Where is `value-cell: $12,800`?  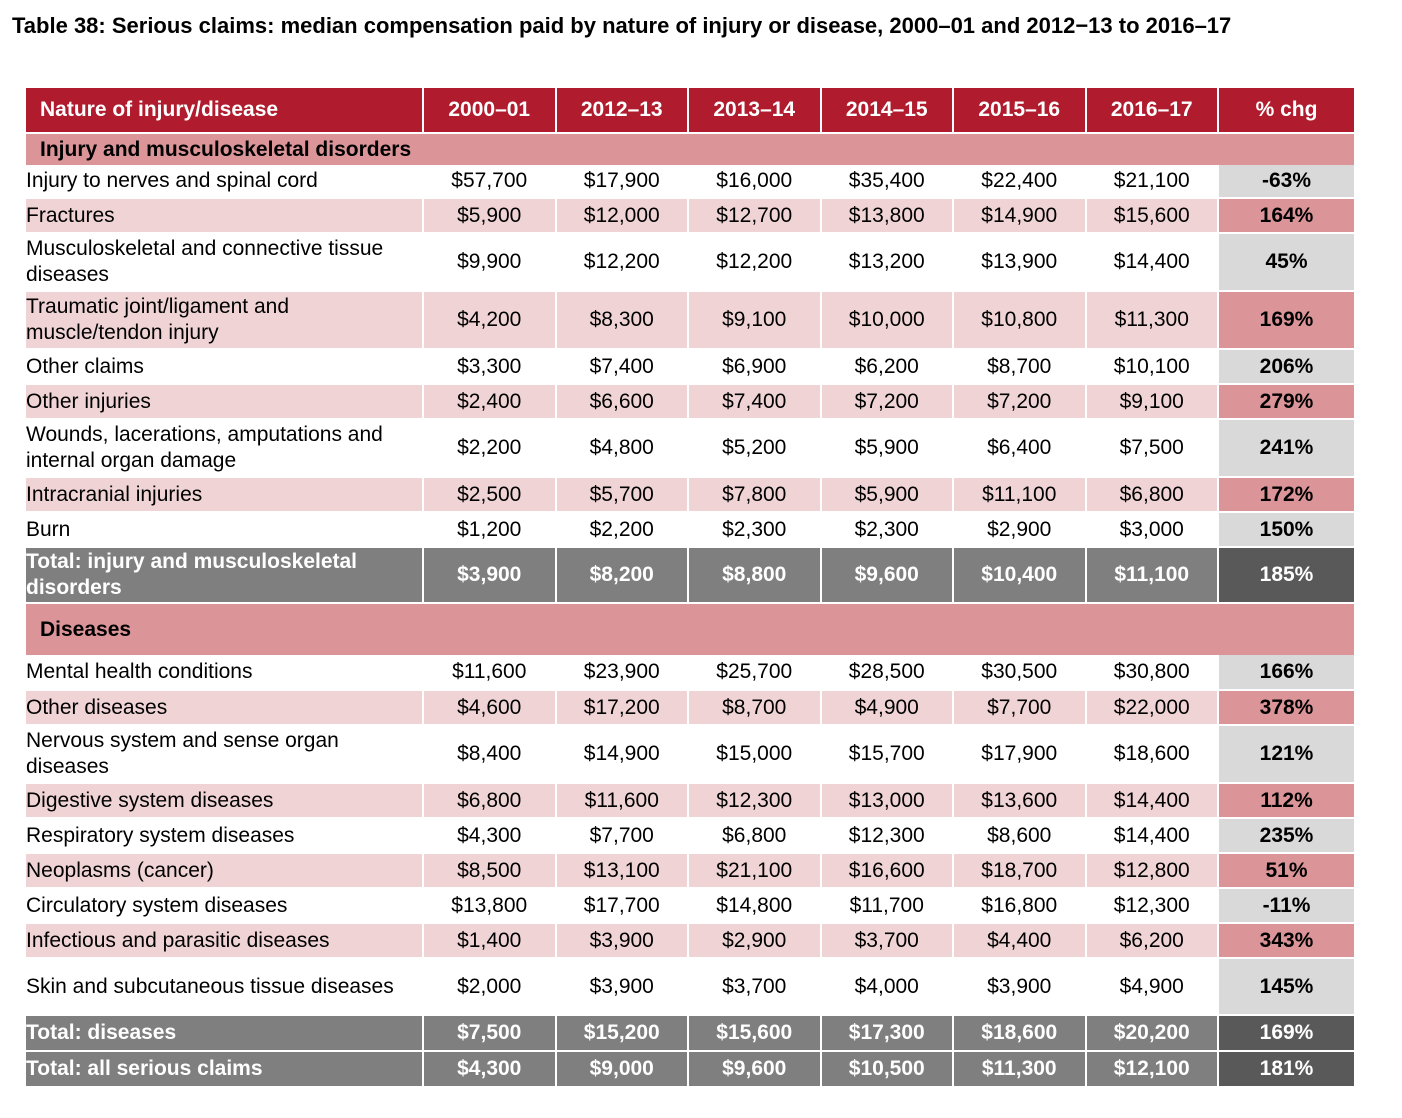
value-cell: $12,800 is located at coordinates (1152, 871).